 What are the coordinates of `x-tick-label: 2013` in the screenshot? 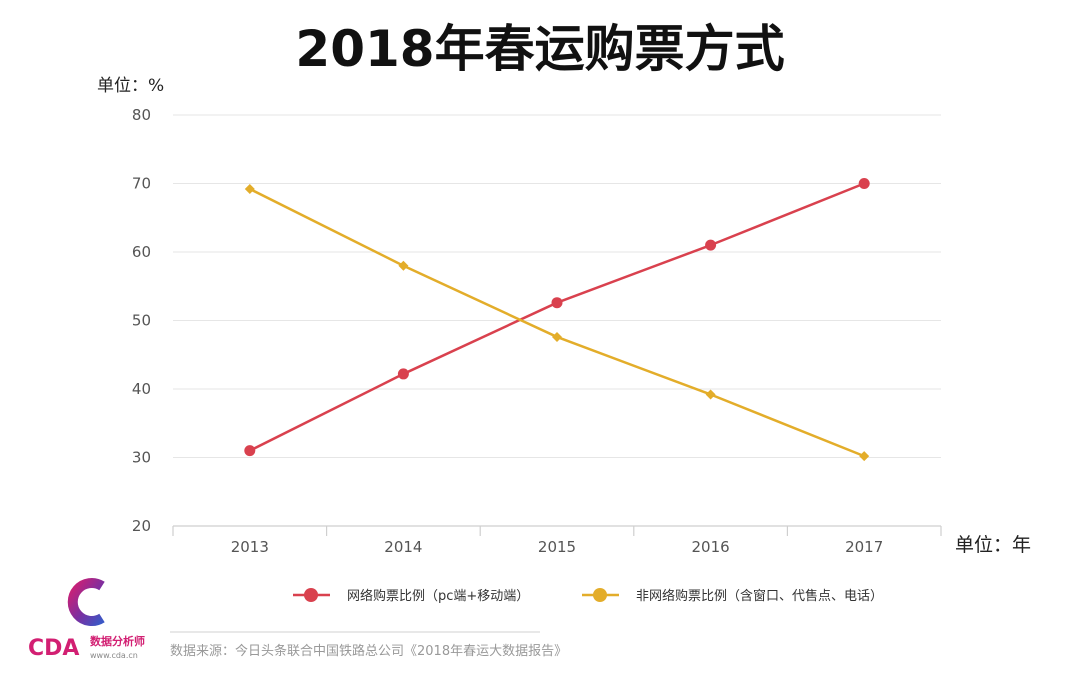 It's located at (250, 547).